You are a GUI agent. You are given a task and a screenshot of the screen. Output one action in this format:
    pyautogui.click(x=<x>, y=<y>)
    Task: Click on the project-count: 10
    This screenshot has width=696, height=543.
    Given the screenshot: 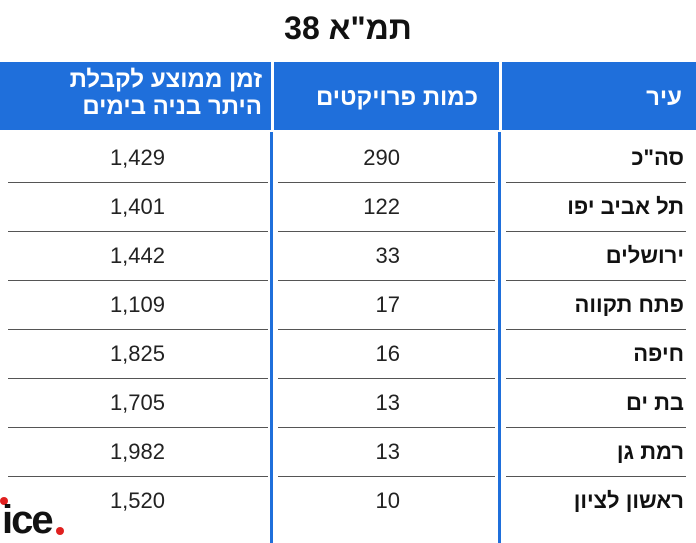 What is the action you would take?
    pyautogui.click(x=387, y=500)
    